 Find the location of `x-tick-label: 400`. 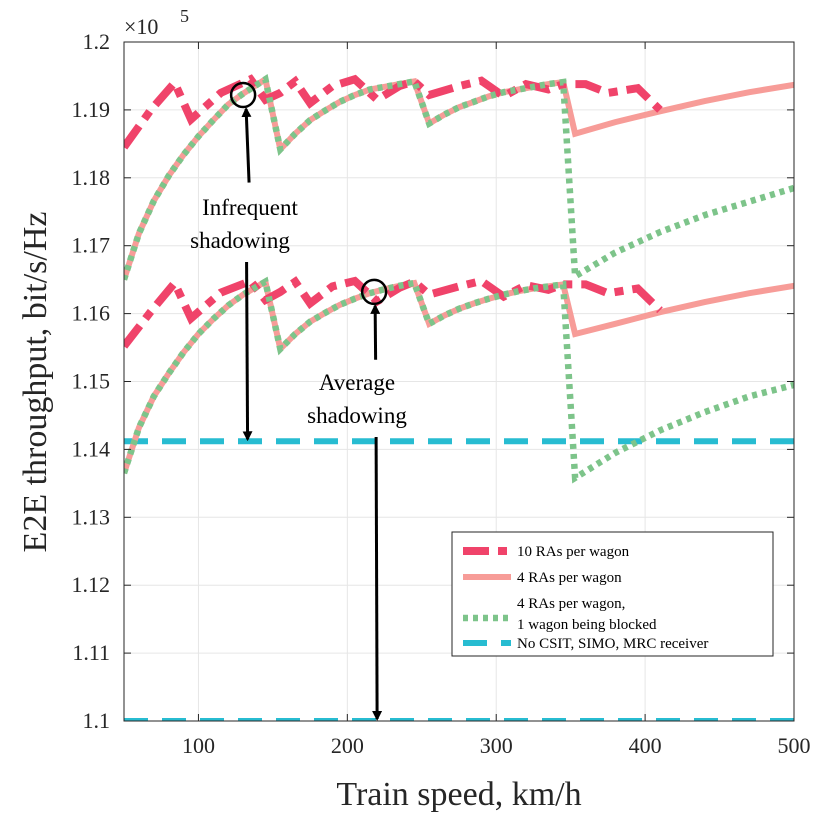

x-tick-label: 400 is located at coordinates (645, 745).